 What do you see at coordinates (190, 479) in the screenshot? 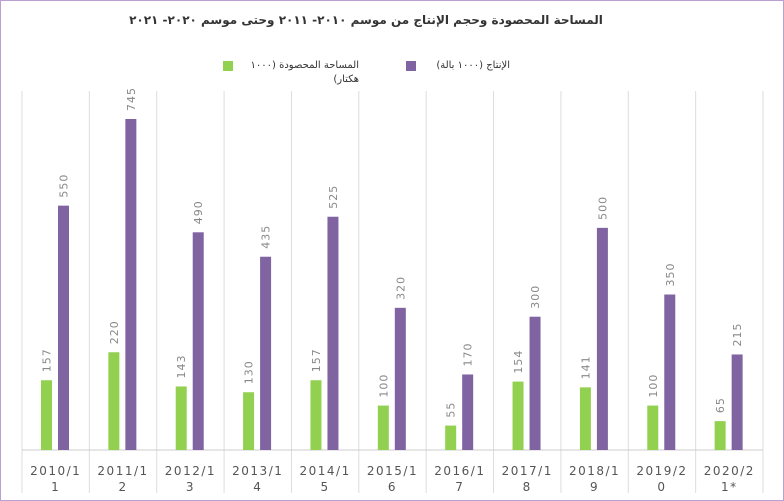
I see `x-tick-label: 2012/13` at bounding box center [190, 479].